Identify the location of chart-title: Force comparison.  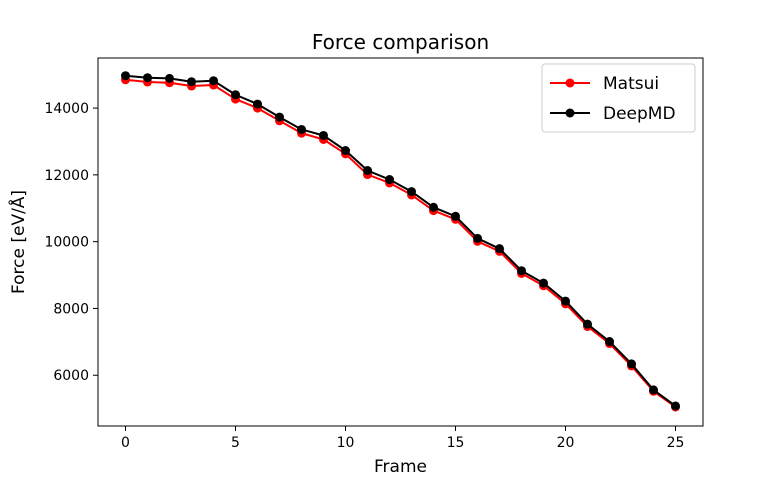
(400, 42).